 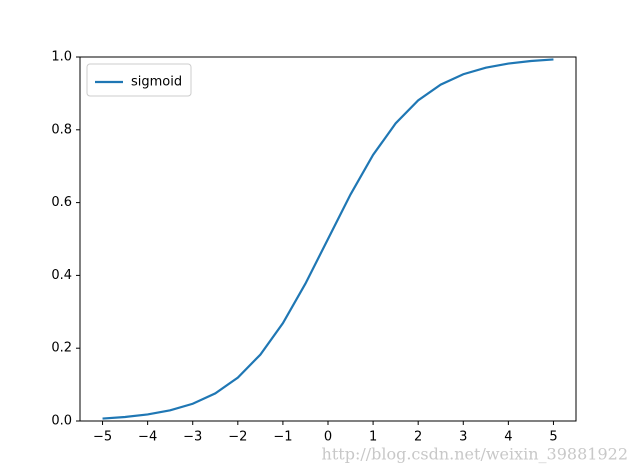 What do you see at coordinates (61, 348) in the screenshot?
I see `y-tick-label: 0.2` at bounding box center [61, 348].